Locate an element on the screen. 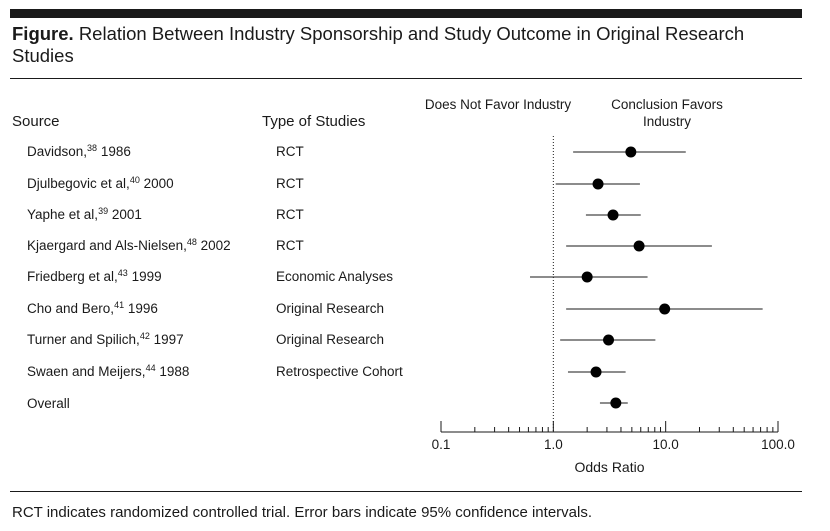 The width and height of the screenshot is (830, 531). type-header: Type of Studies is located at coordinates (314, 121).